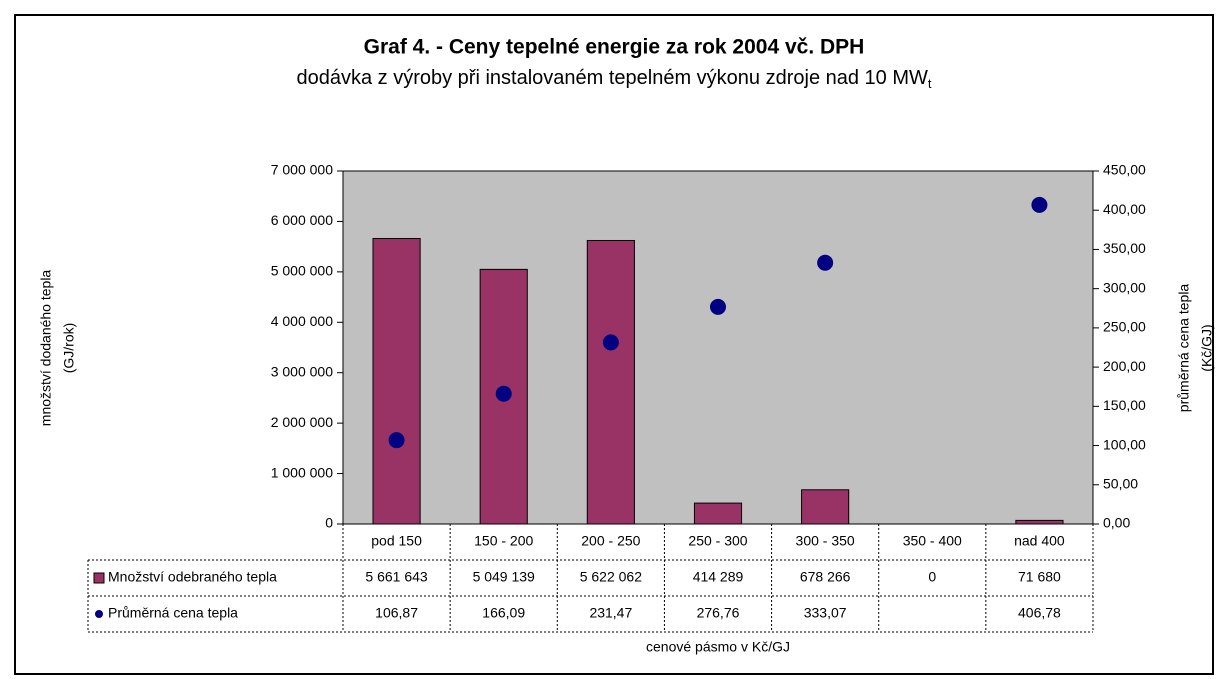  I want to click on y2-tick-label: 300,00, so click(1124, 287).